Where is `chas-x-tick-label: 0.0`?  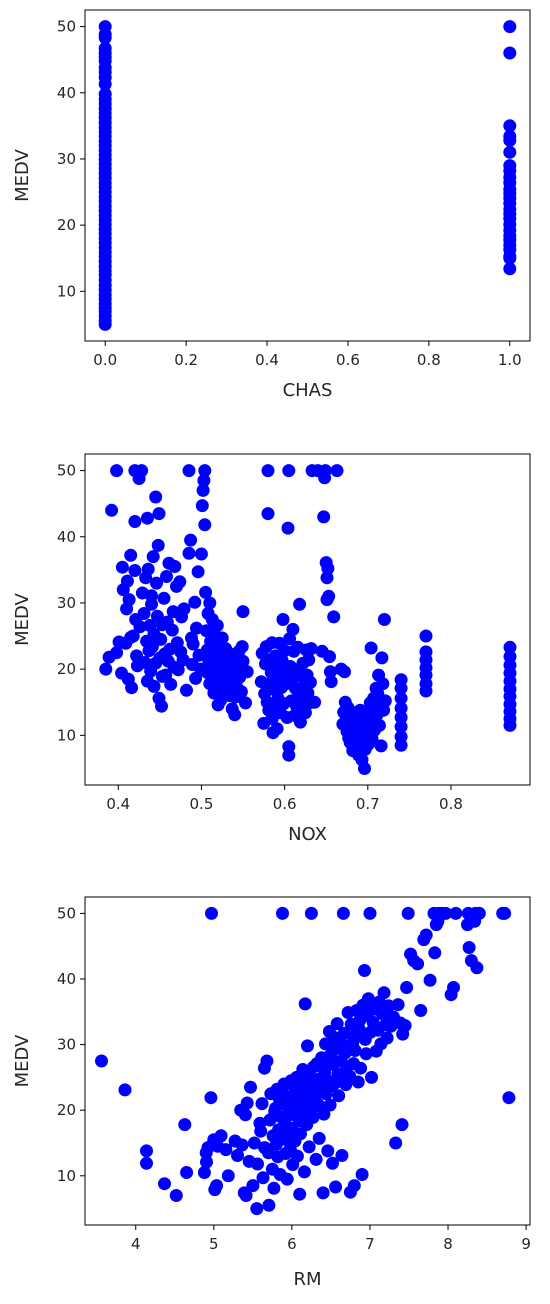
chas-x-tick-label: 0.0 is located at coordinates (105, 360).